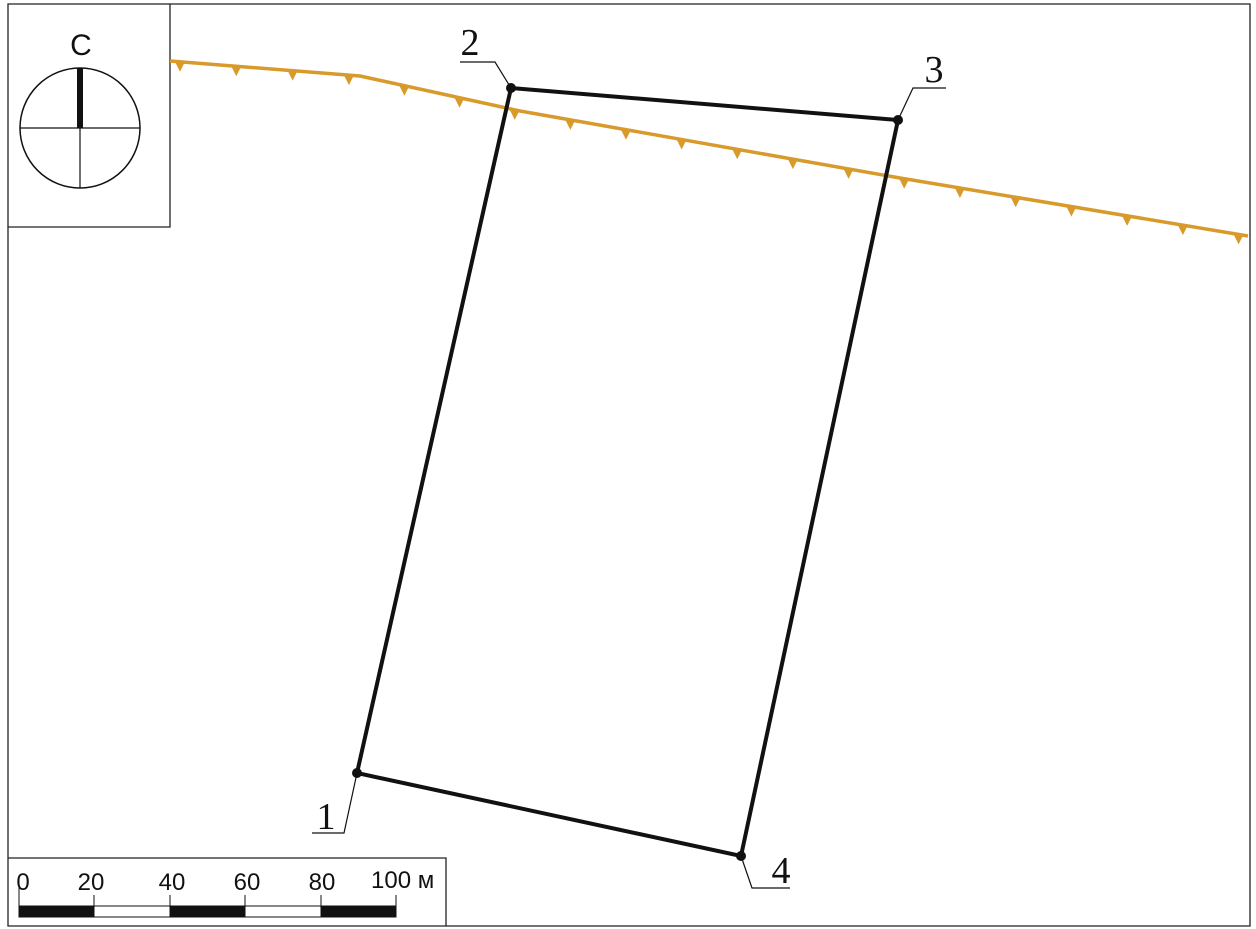  What do you see at coordinates (470, 43) in the screenshot?
I see `vertex-label-2: 2` at bounding box center [470, 43].